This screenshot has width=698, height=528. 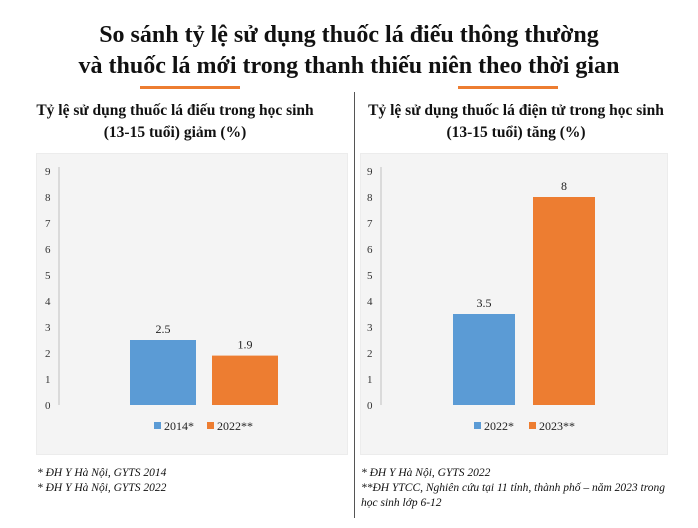 I want to click on right-y-tick-label: 5, so click(x=370, y=276).